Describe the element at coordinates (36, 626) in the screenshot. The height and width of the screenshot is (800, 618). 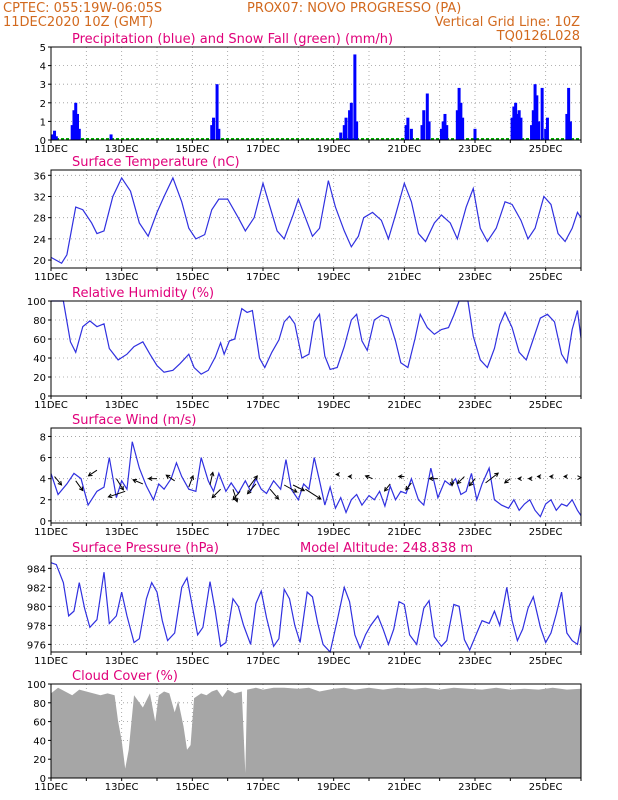
I see `y-tick-label: 978` at that location.